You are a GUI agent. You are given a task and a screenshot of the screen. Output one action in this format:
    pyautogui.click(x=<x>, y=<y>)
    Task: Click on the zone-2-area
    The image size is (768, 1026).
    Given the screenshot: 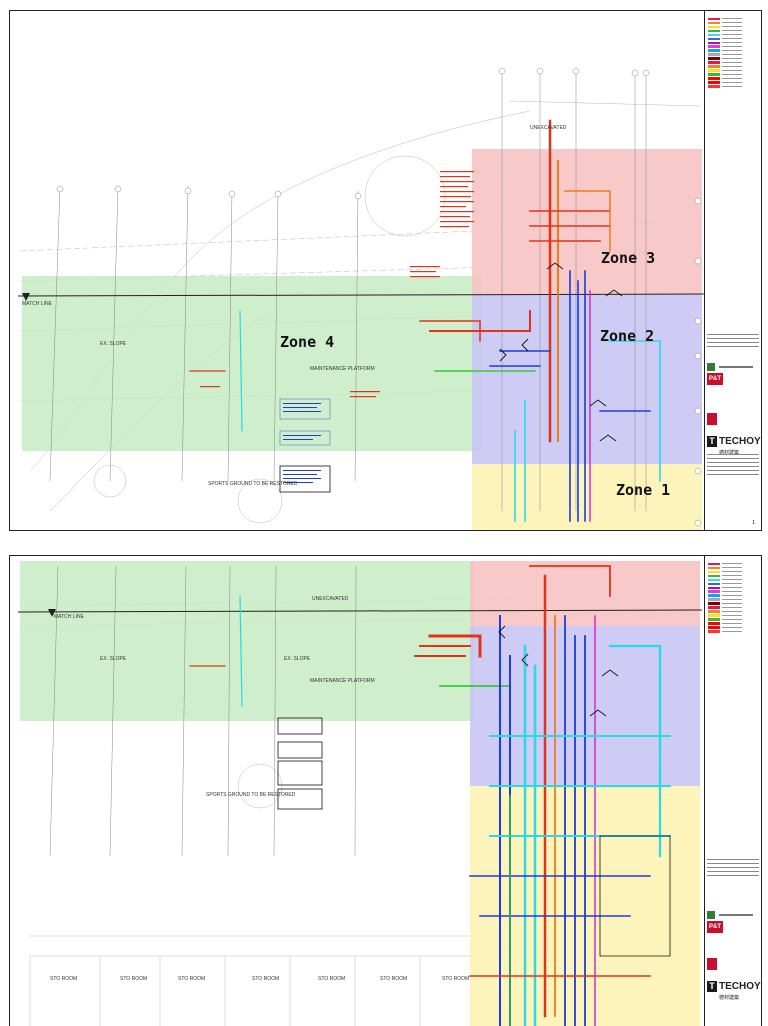 What is the action you would take?
    pyautogui.click(x=587, y=379)
    